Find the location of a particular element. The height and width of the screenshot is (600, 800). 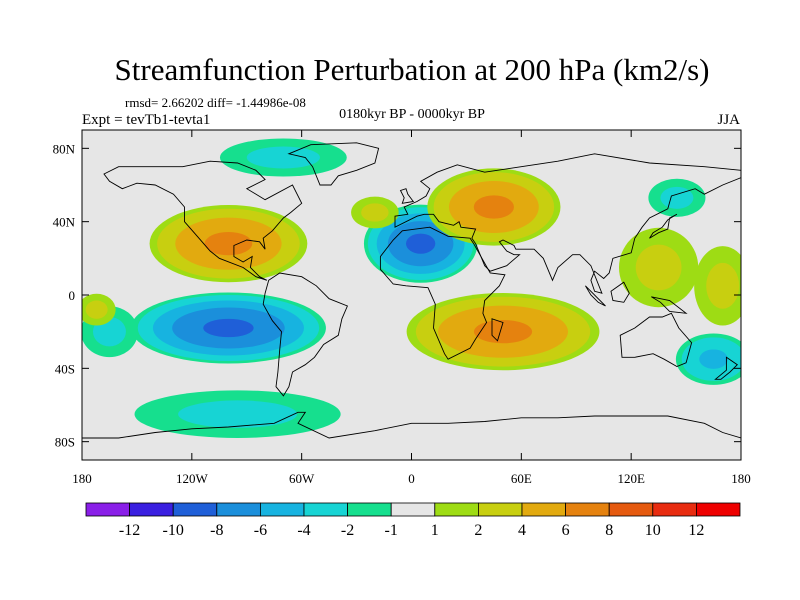

madagascar-outline is located at coordinates (497, 330).